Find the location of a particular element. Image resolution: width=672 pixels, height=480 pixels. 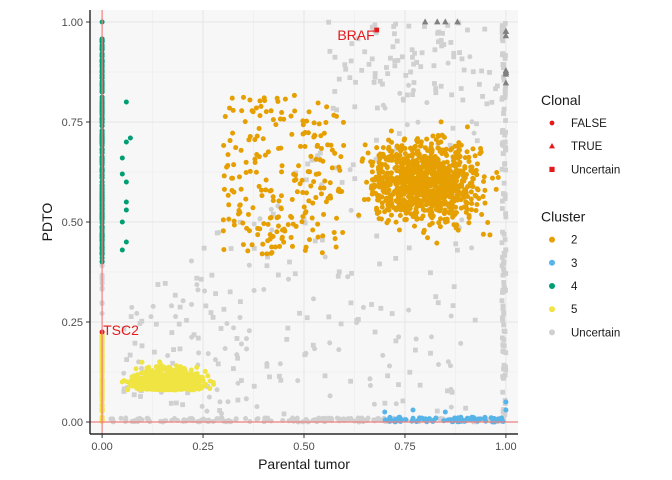

y-axis-title: PDTO is located at coordinates (47, 222).